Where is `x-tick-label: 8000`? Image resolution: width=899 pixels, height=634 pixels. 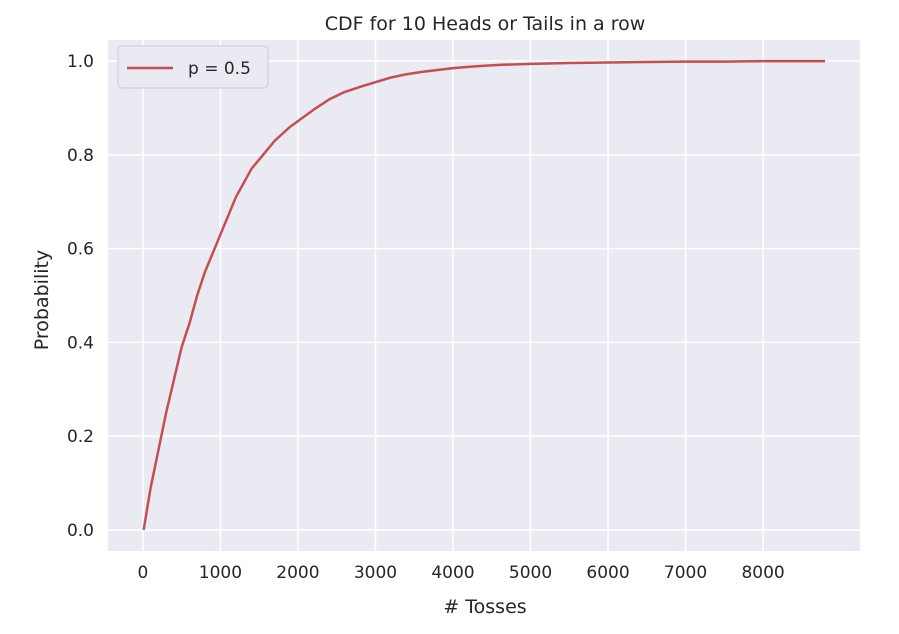
x-tick-label: 8000 is located at coordinates (762, 573).